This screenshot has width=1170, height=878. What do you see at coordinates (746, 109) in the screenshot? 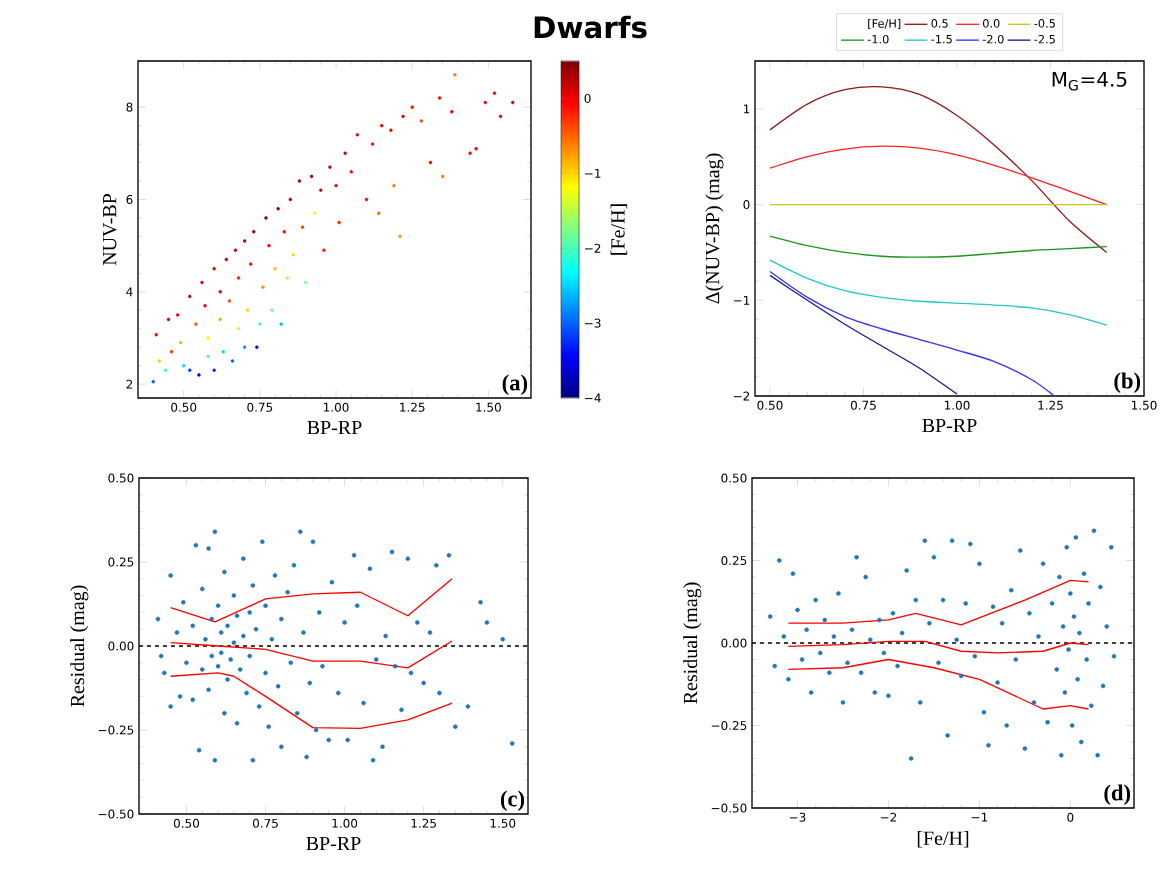
I see `y-tick-label: 1` at bounding box center [746, 109].